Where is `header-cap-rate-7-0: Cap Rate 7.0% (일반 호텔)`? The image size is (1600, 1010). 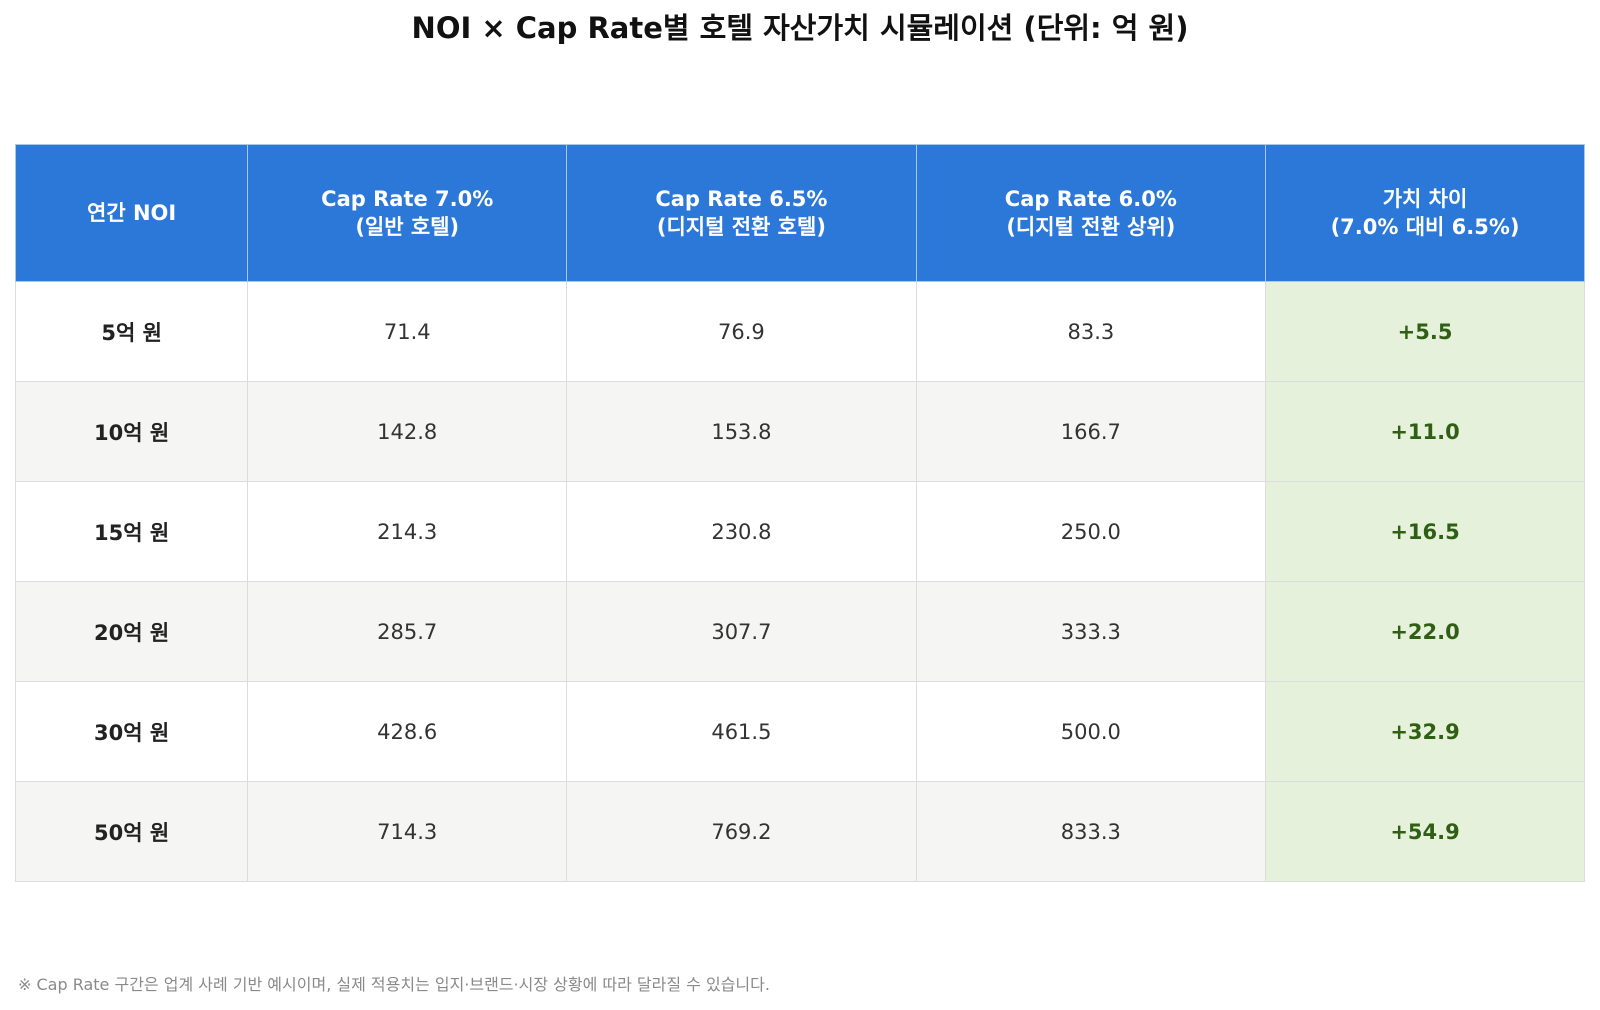 header-cap-rate-7-0: Cap Rate 7.0% (일반 호텔) is located at coordinates (407, 213).